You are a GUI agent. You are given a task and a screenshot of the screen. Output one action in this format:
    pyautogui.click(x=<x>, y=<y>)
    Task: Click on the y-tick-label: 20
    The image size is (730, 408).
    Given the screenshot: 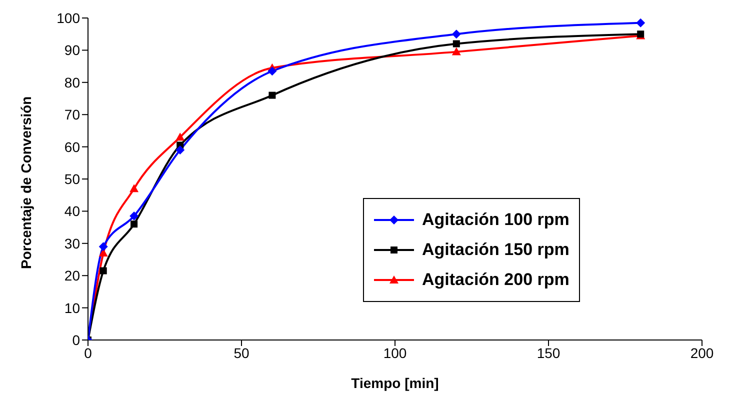 What is the action you would take?
    pyautogui.click(x=72, y=276)
    